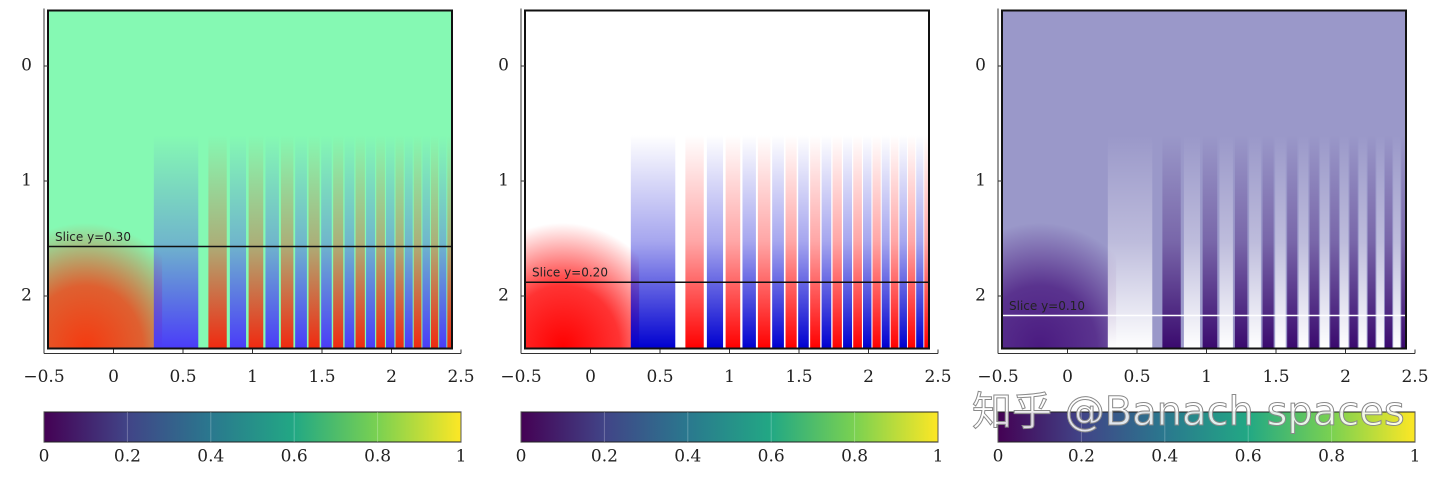 The image size is (1440, 483). I want to click on x-tick-label: 2.5, so click(460, 377).